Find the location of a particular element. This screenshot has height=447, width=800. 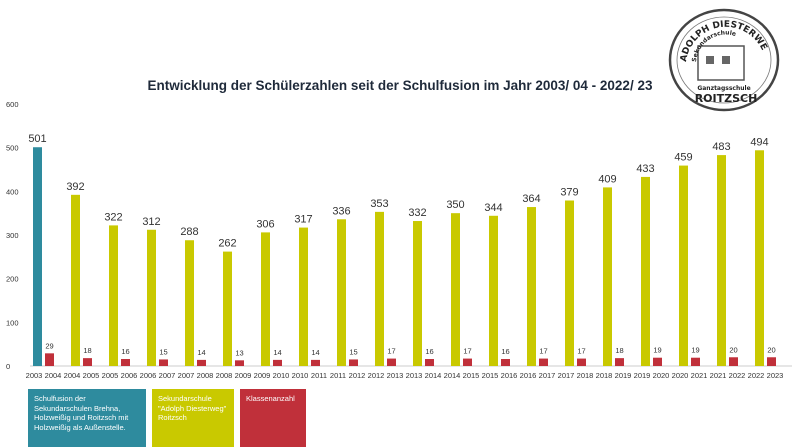

student-count-label: 501 is located at coordinates (37, 139).